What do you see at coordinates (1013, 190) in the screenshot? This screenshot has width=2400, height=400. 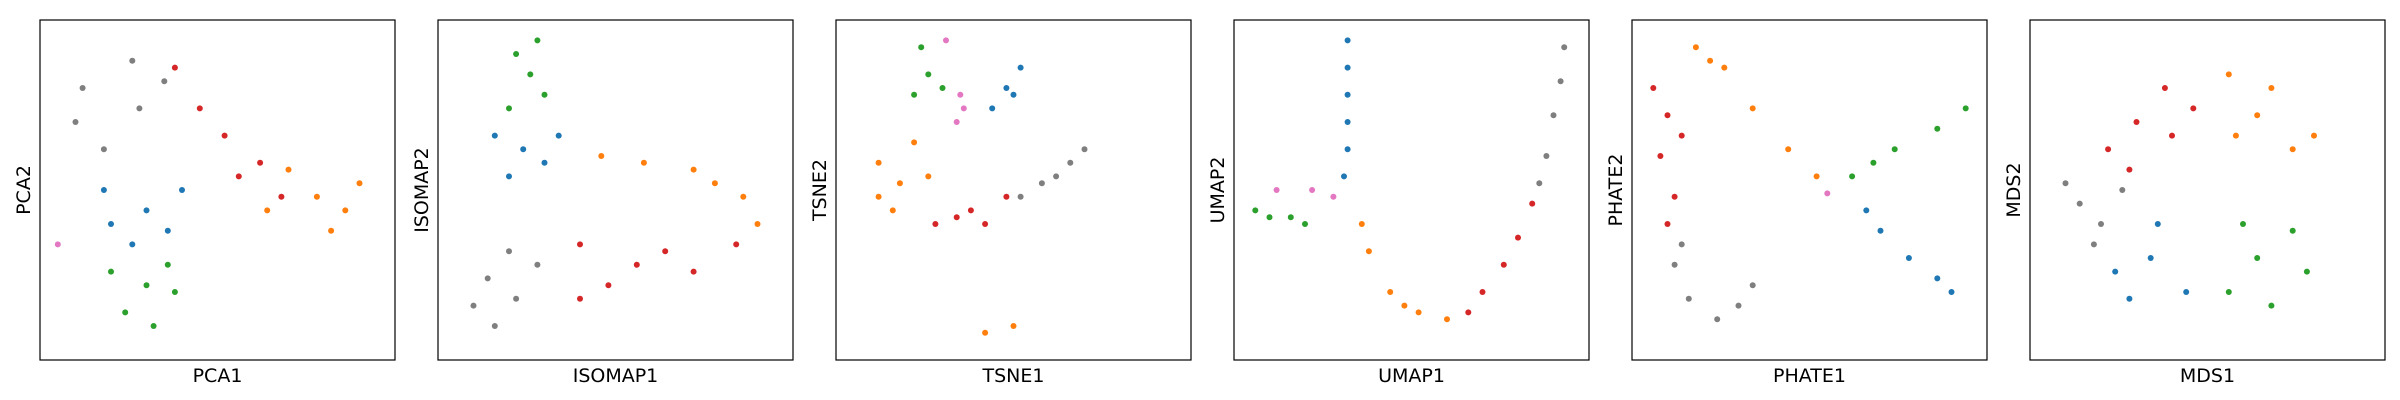 I see `plot-frame-tsne` at bounding box center [1013, 190].